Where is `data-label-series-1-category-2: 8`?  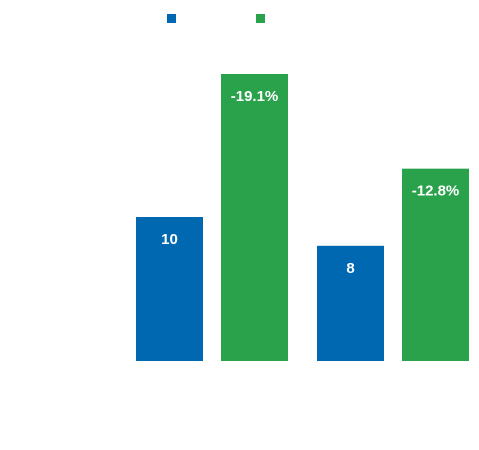 data-label-series-1-category-2: 8 is located at coordinates (350, 268).